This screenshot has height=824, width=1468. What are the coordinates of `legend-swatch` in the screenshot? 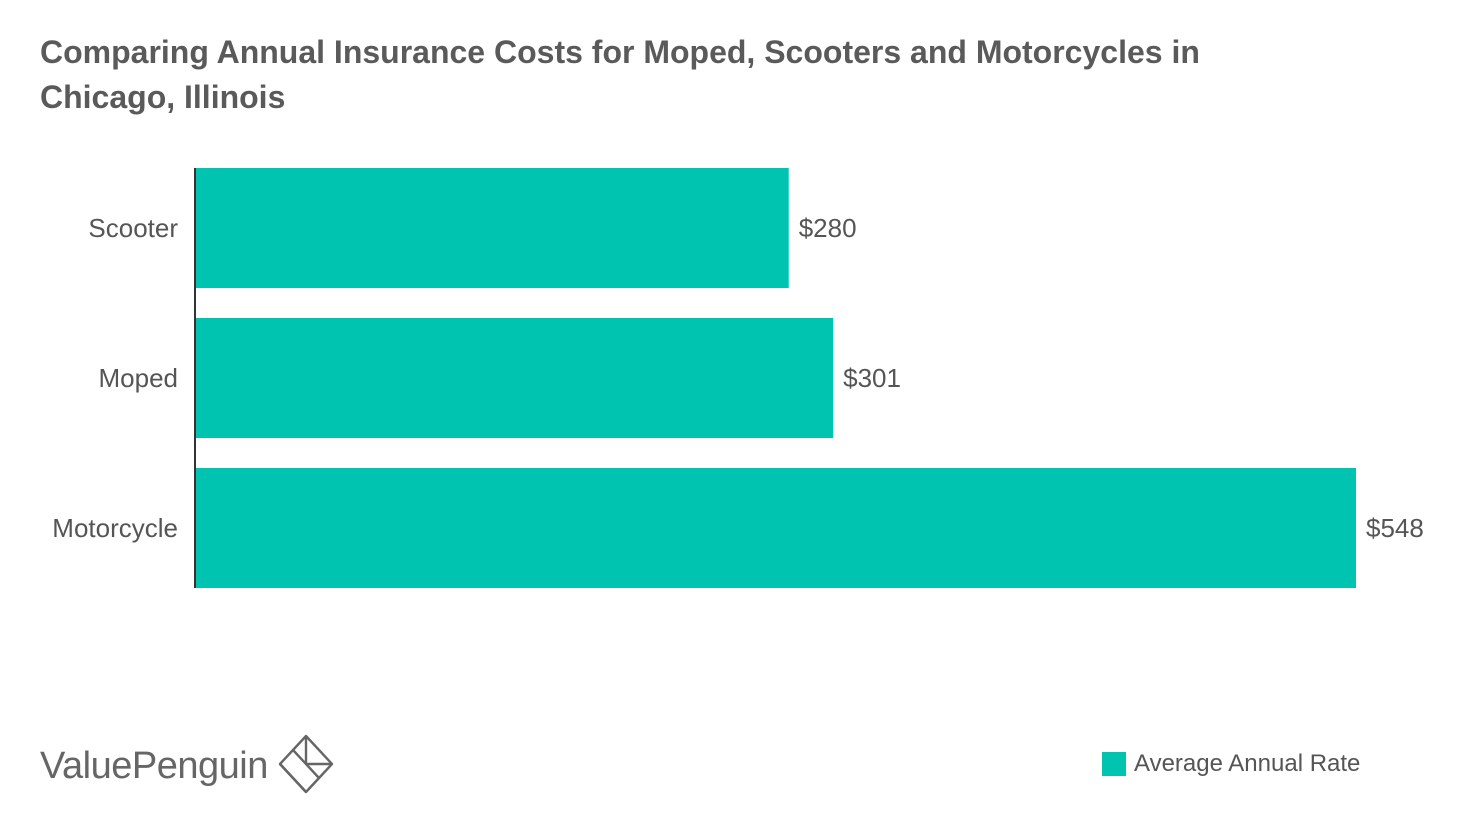 It's located at (1114, 764).